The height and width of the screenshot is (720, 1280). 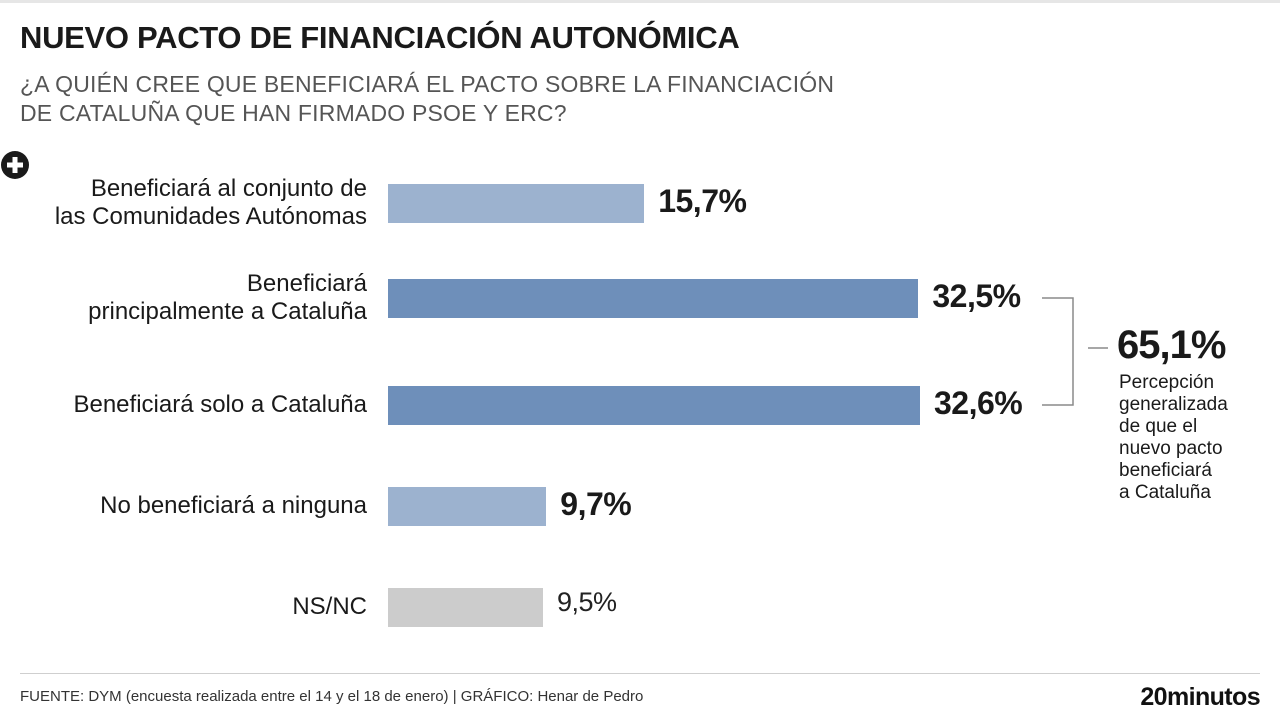 I want to click on category-label-line: principalmente a Cataluña, so click(x=227, y=311).